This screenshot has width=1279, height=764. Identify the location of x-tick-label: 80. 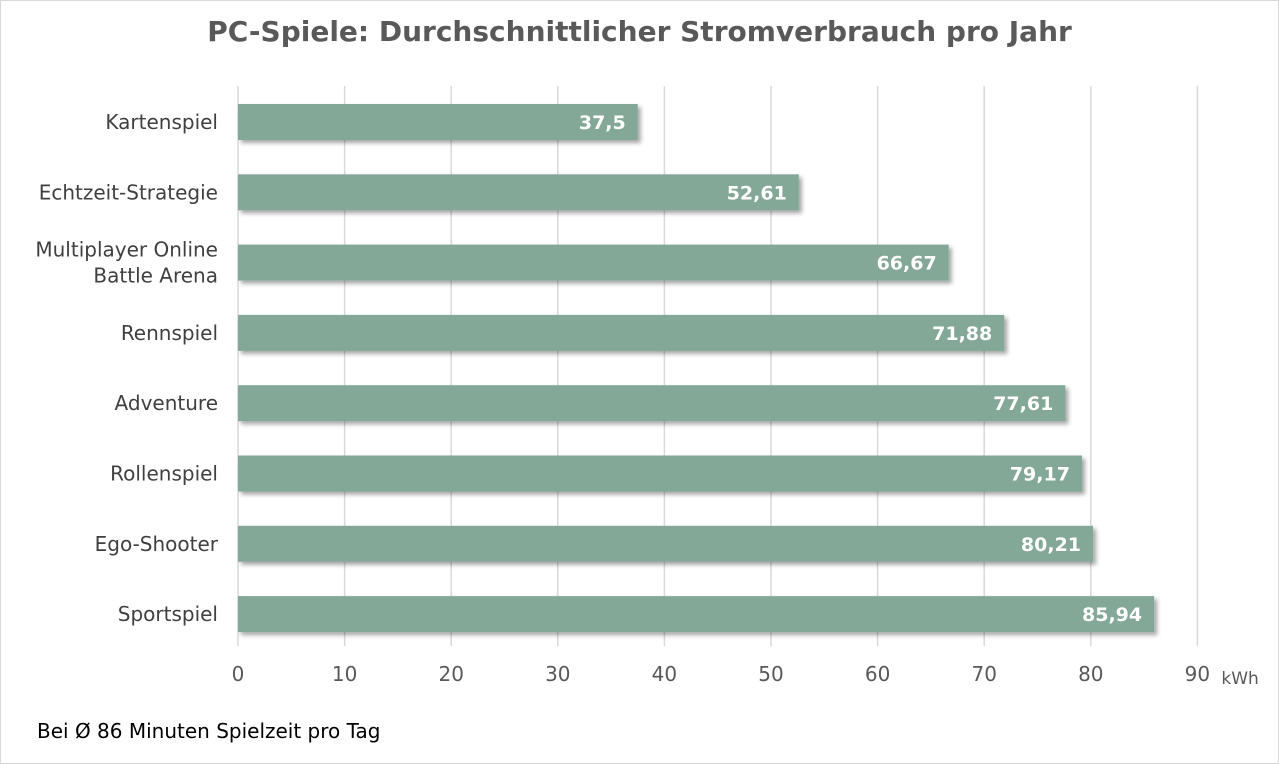
(1090, 674).